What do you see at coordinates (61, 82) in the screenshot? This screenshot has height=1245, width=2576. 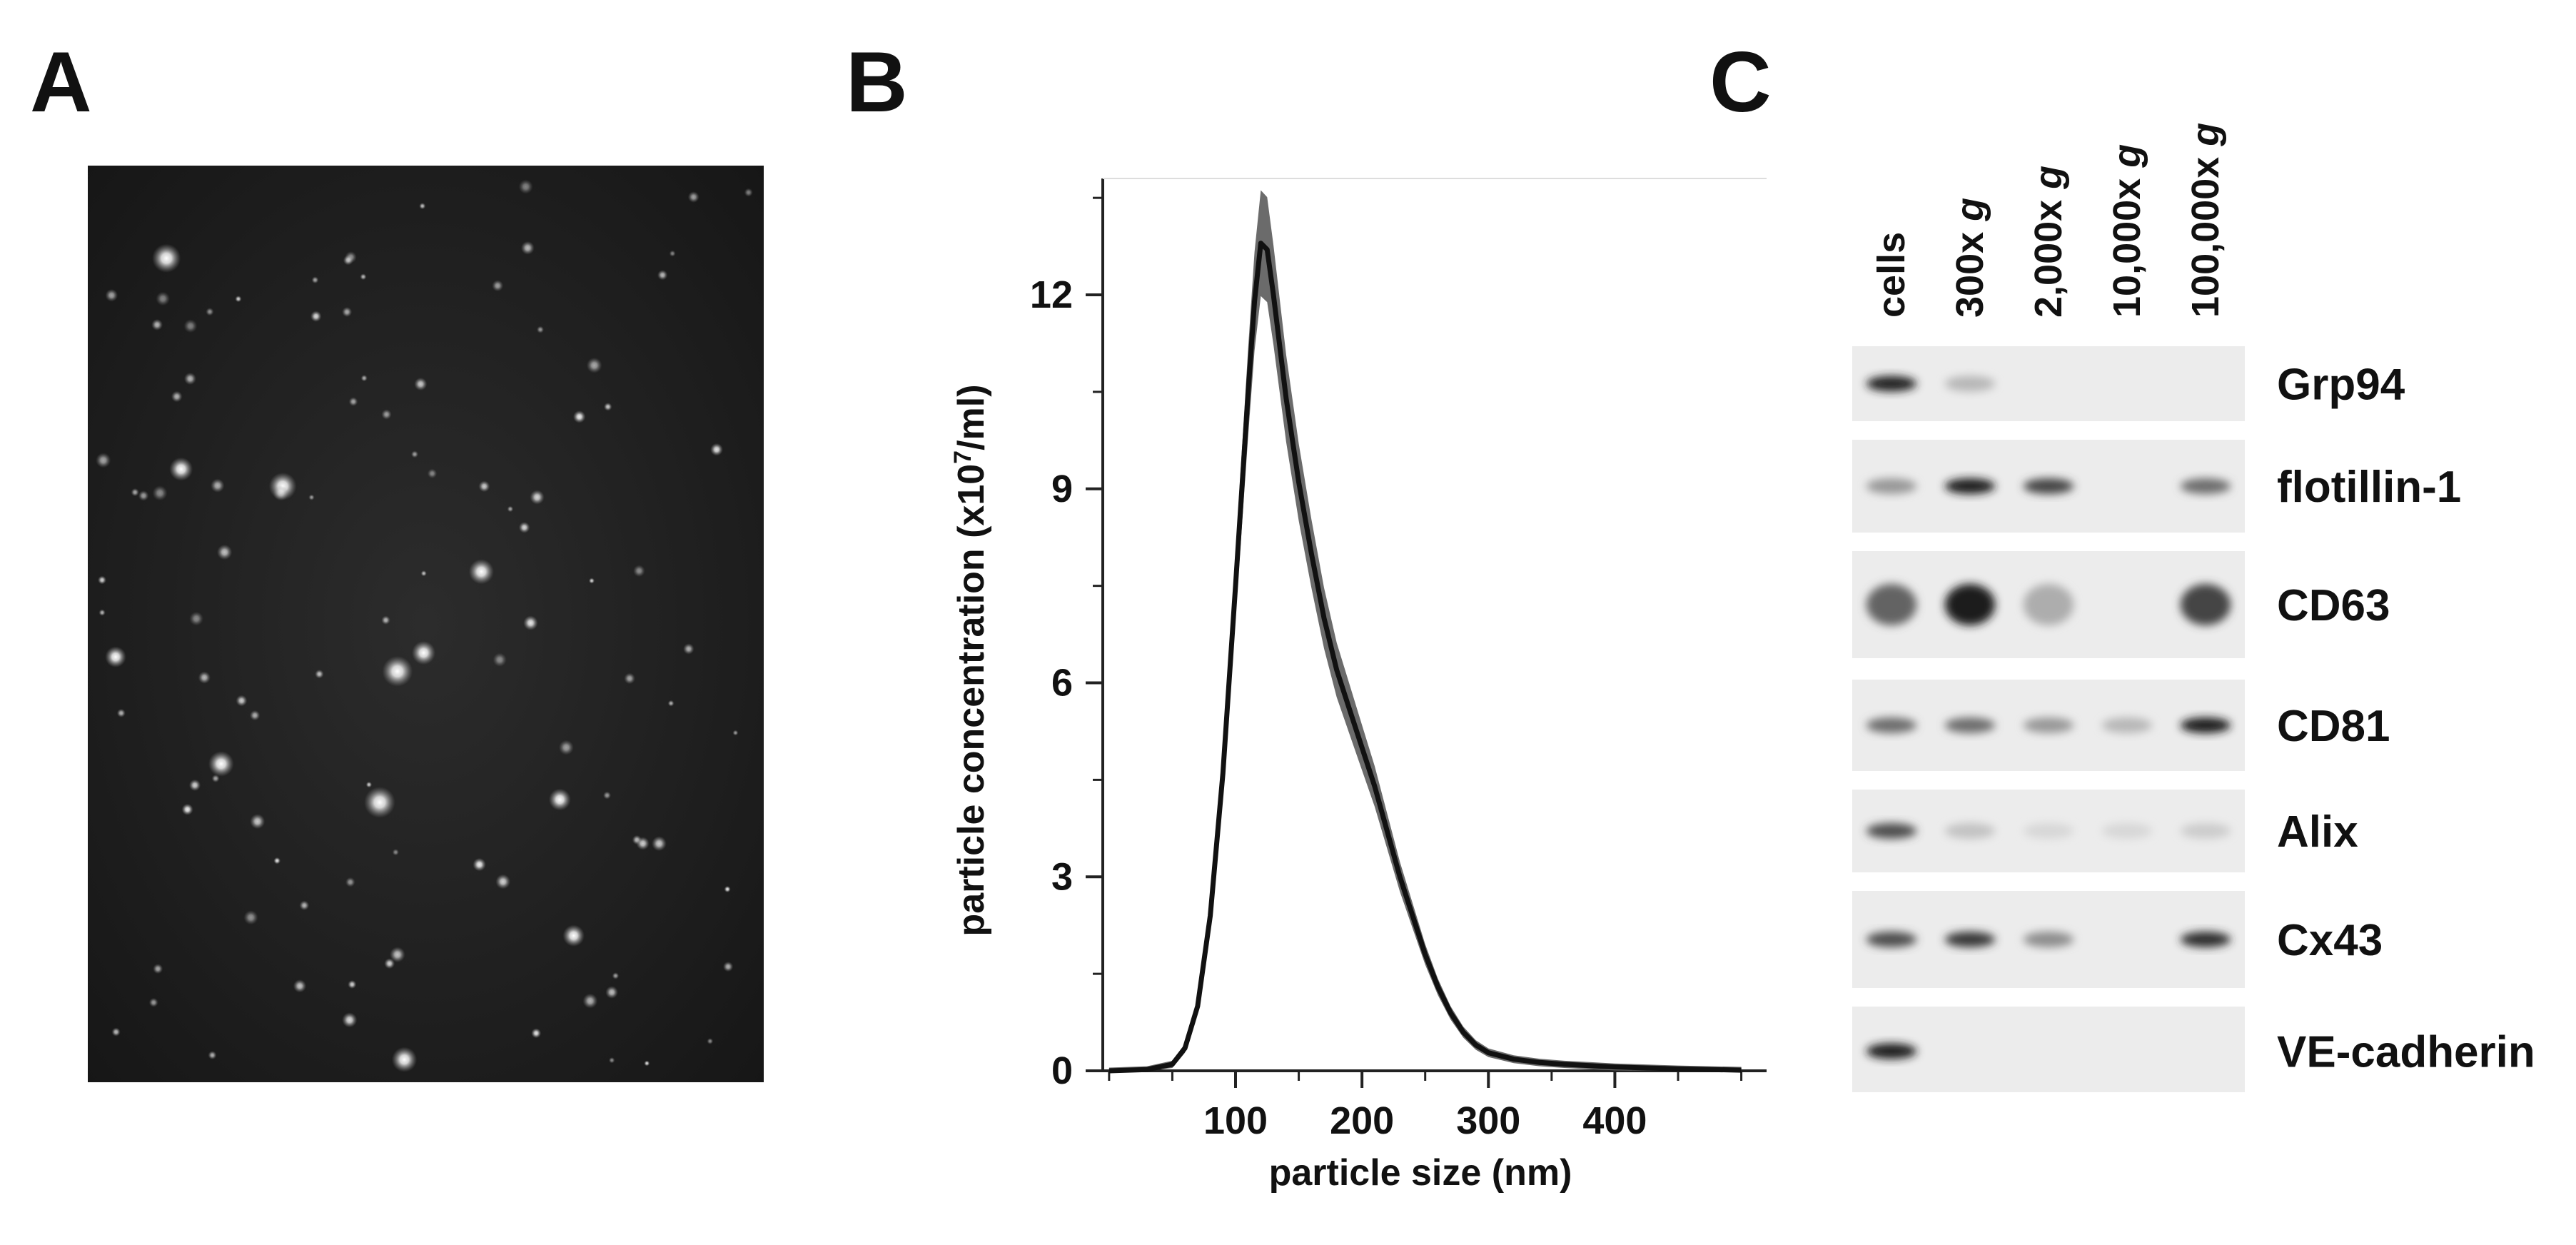 I see `panel-label-a: A` at bounding box center [61, 82].